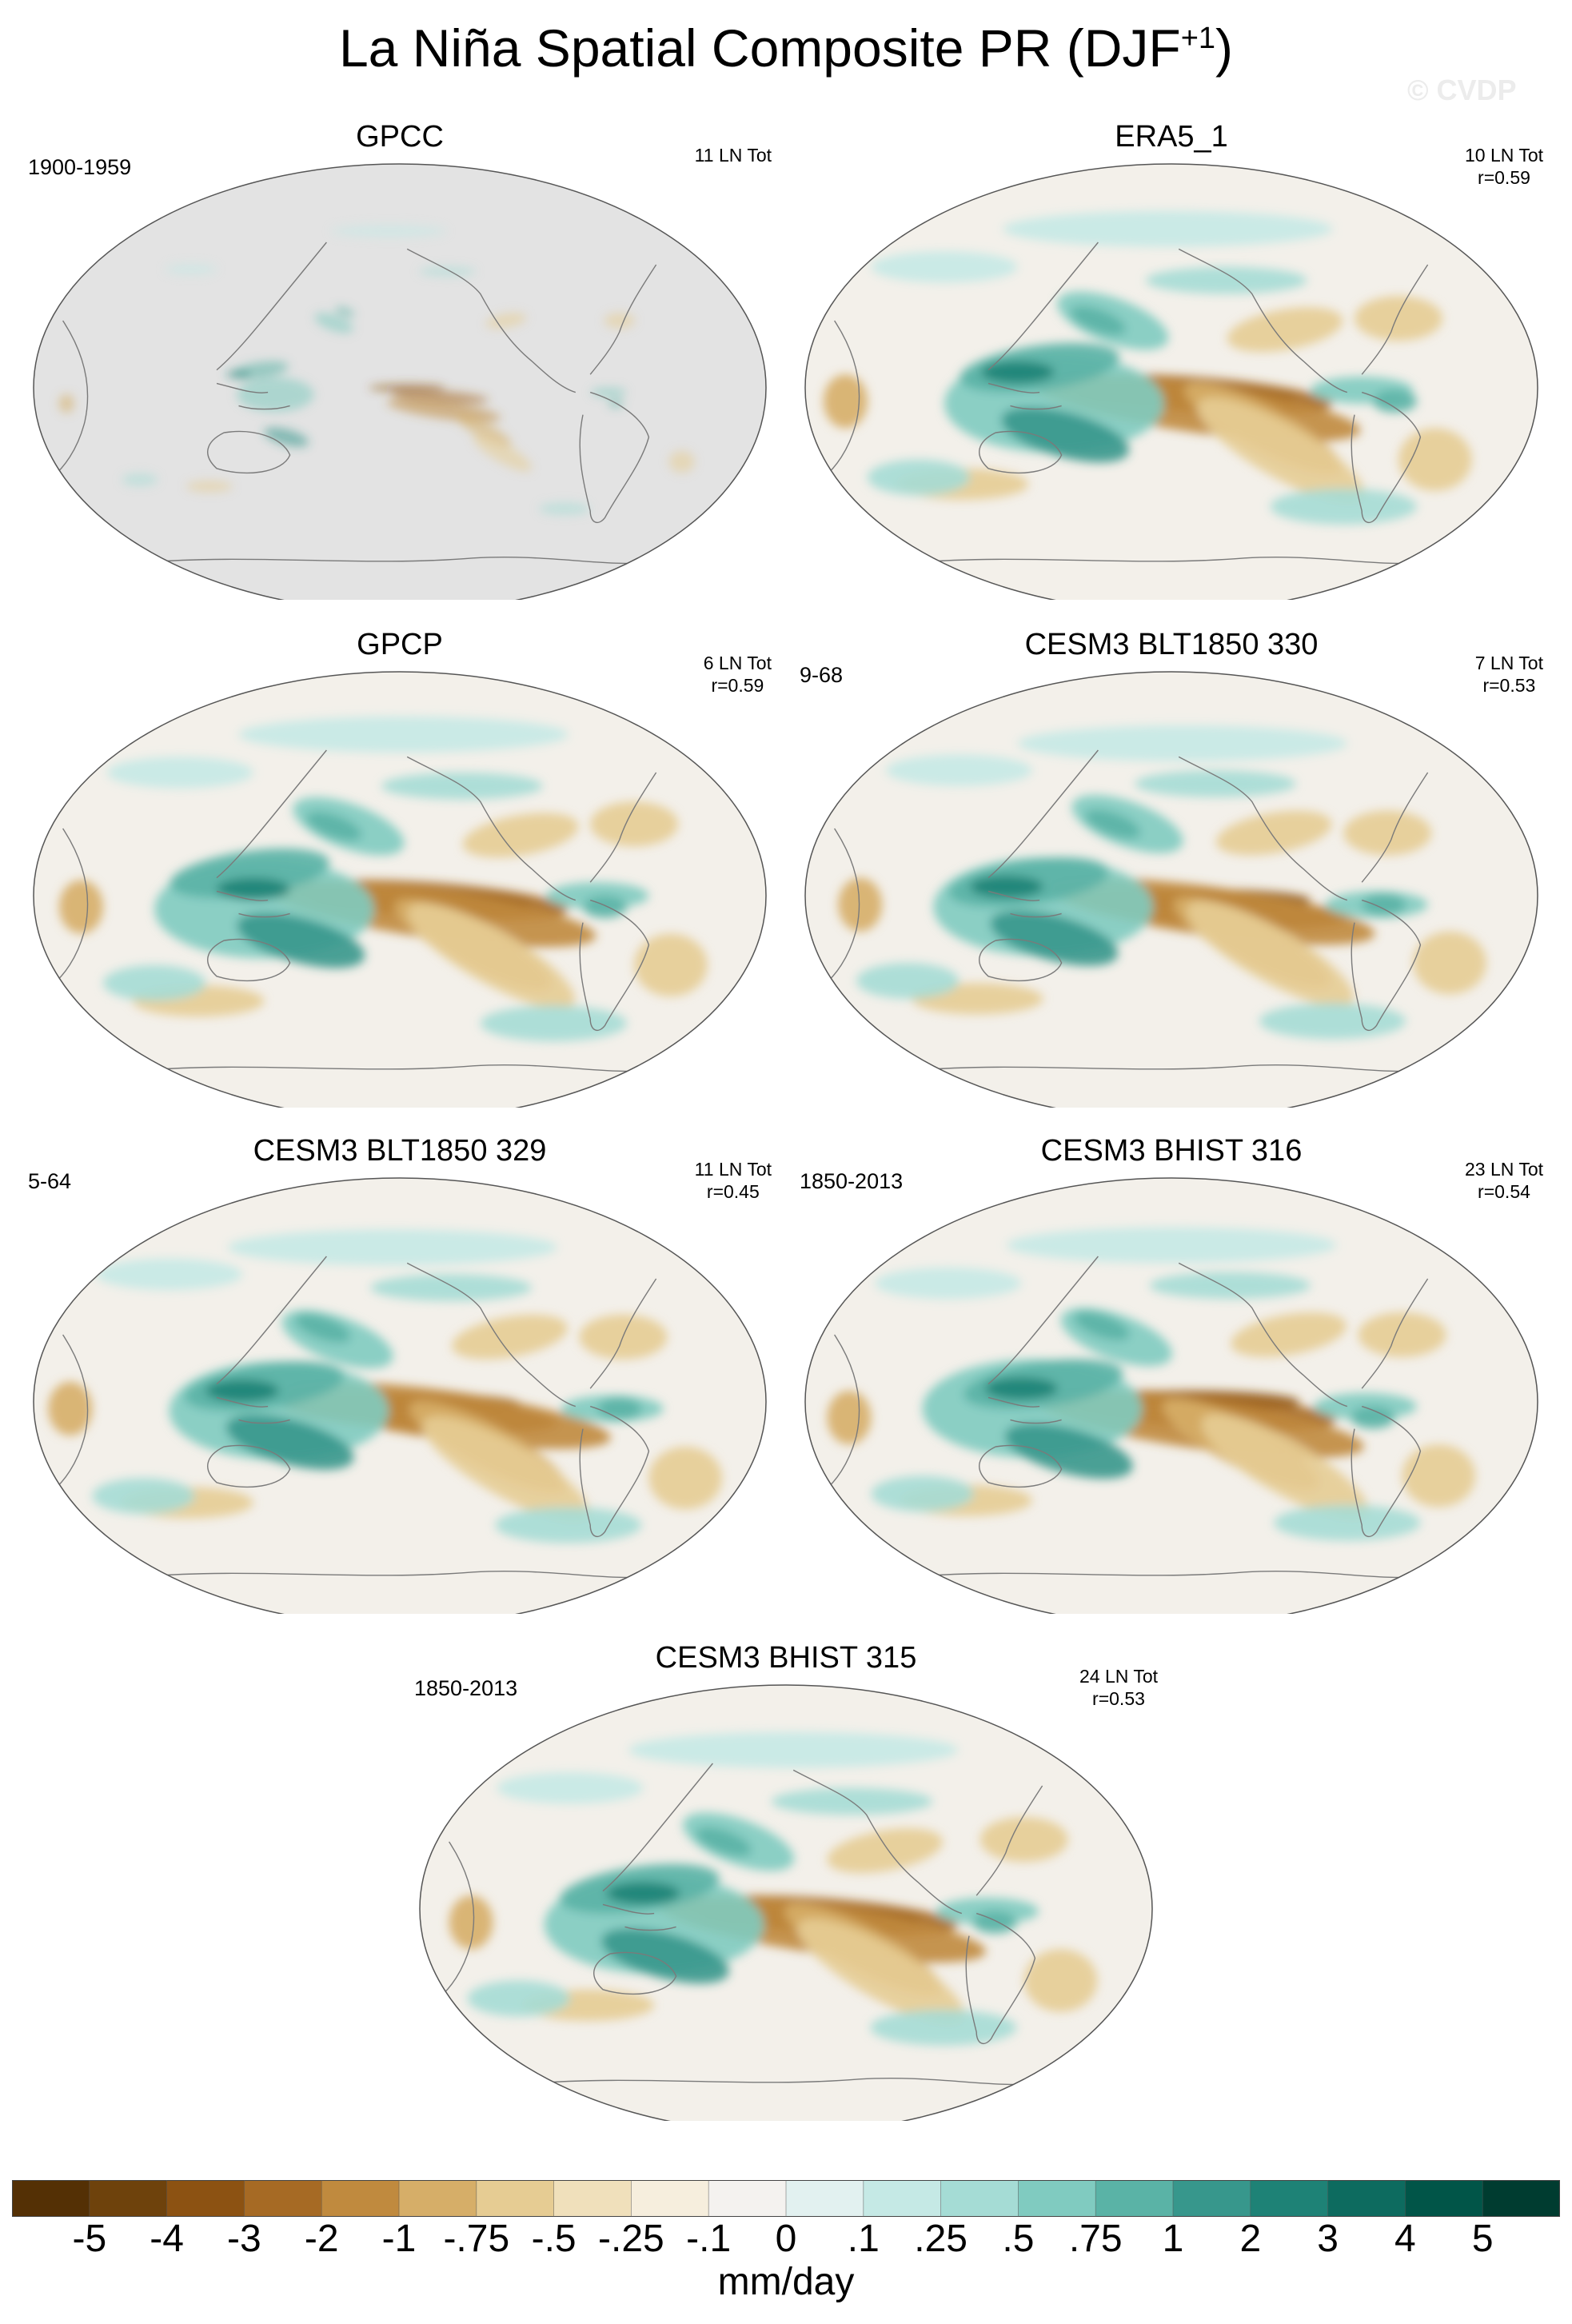 The height and width of the screenshot is (2324, 1572). I want to click on title-main: La Niña Spatial Composite PR (DJF, so click(760, 48).